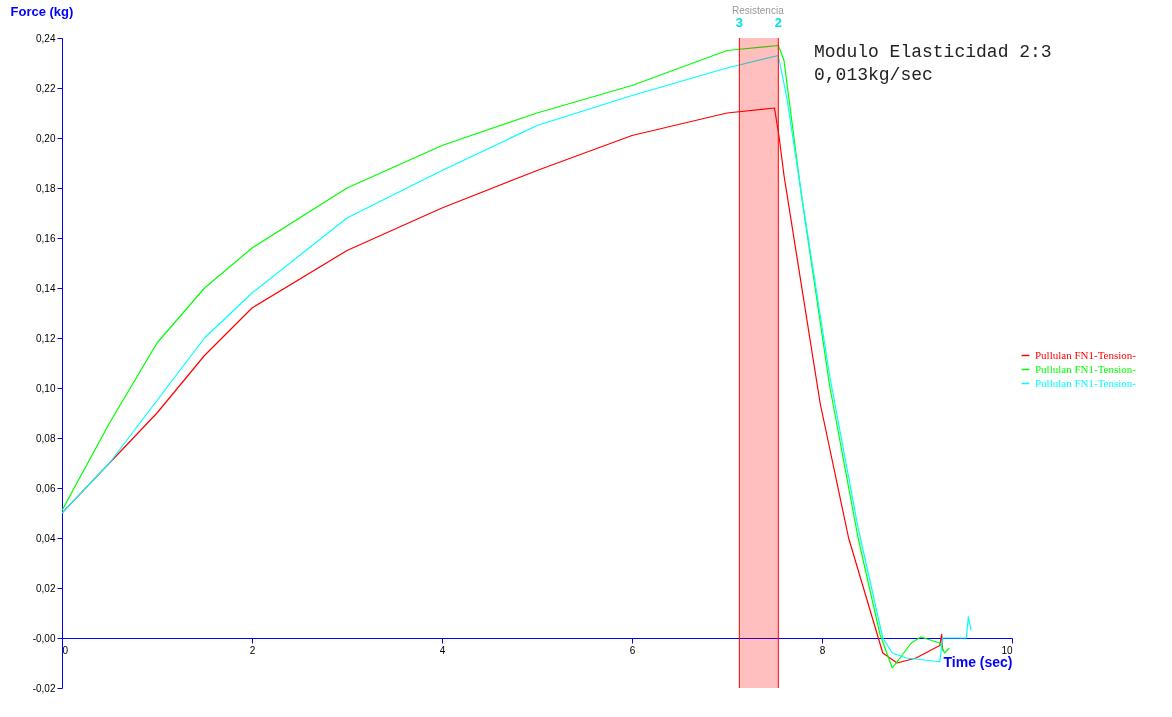 This screenshot has width=1172, height=717. I want to click on y-tick-label: 0,20, so click(46, 138).